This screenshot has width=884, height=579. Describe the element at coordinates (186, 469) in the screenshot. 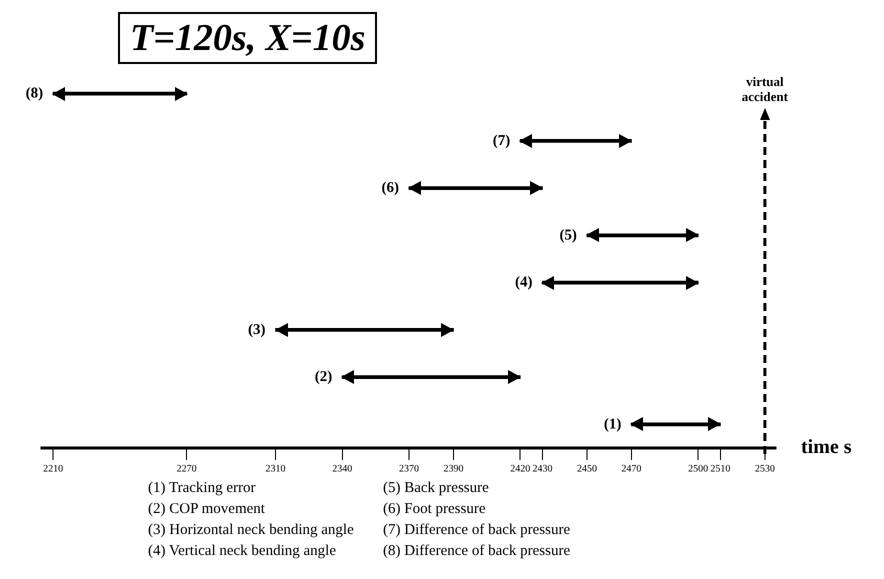

I see `x-tick-label: 2270` at that location.